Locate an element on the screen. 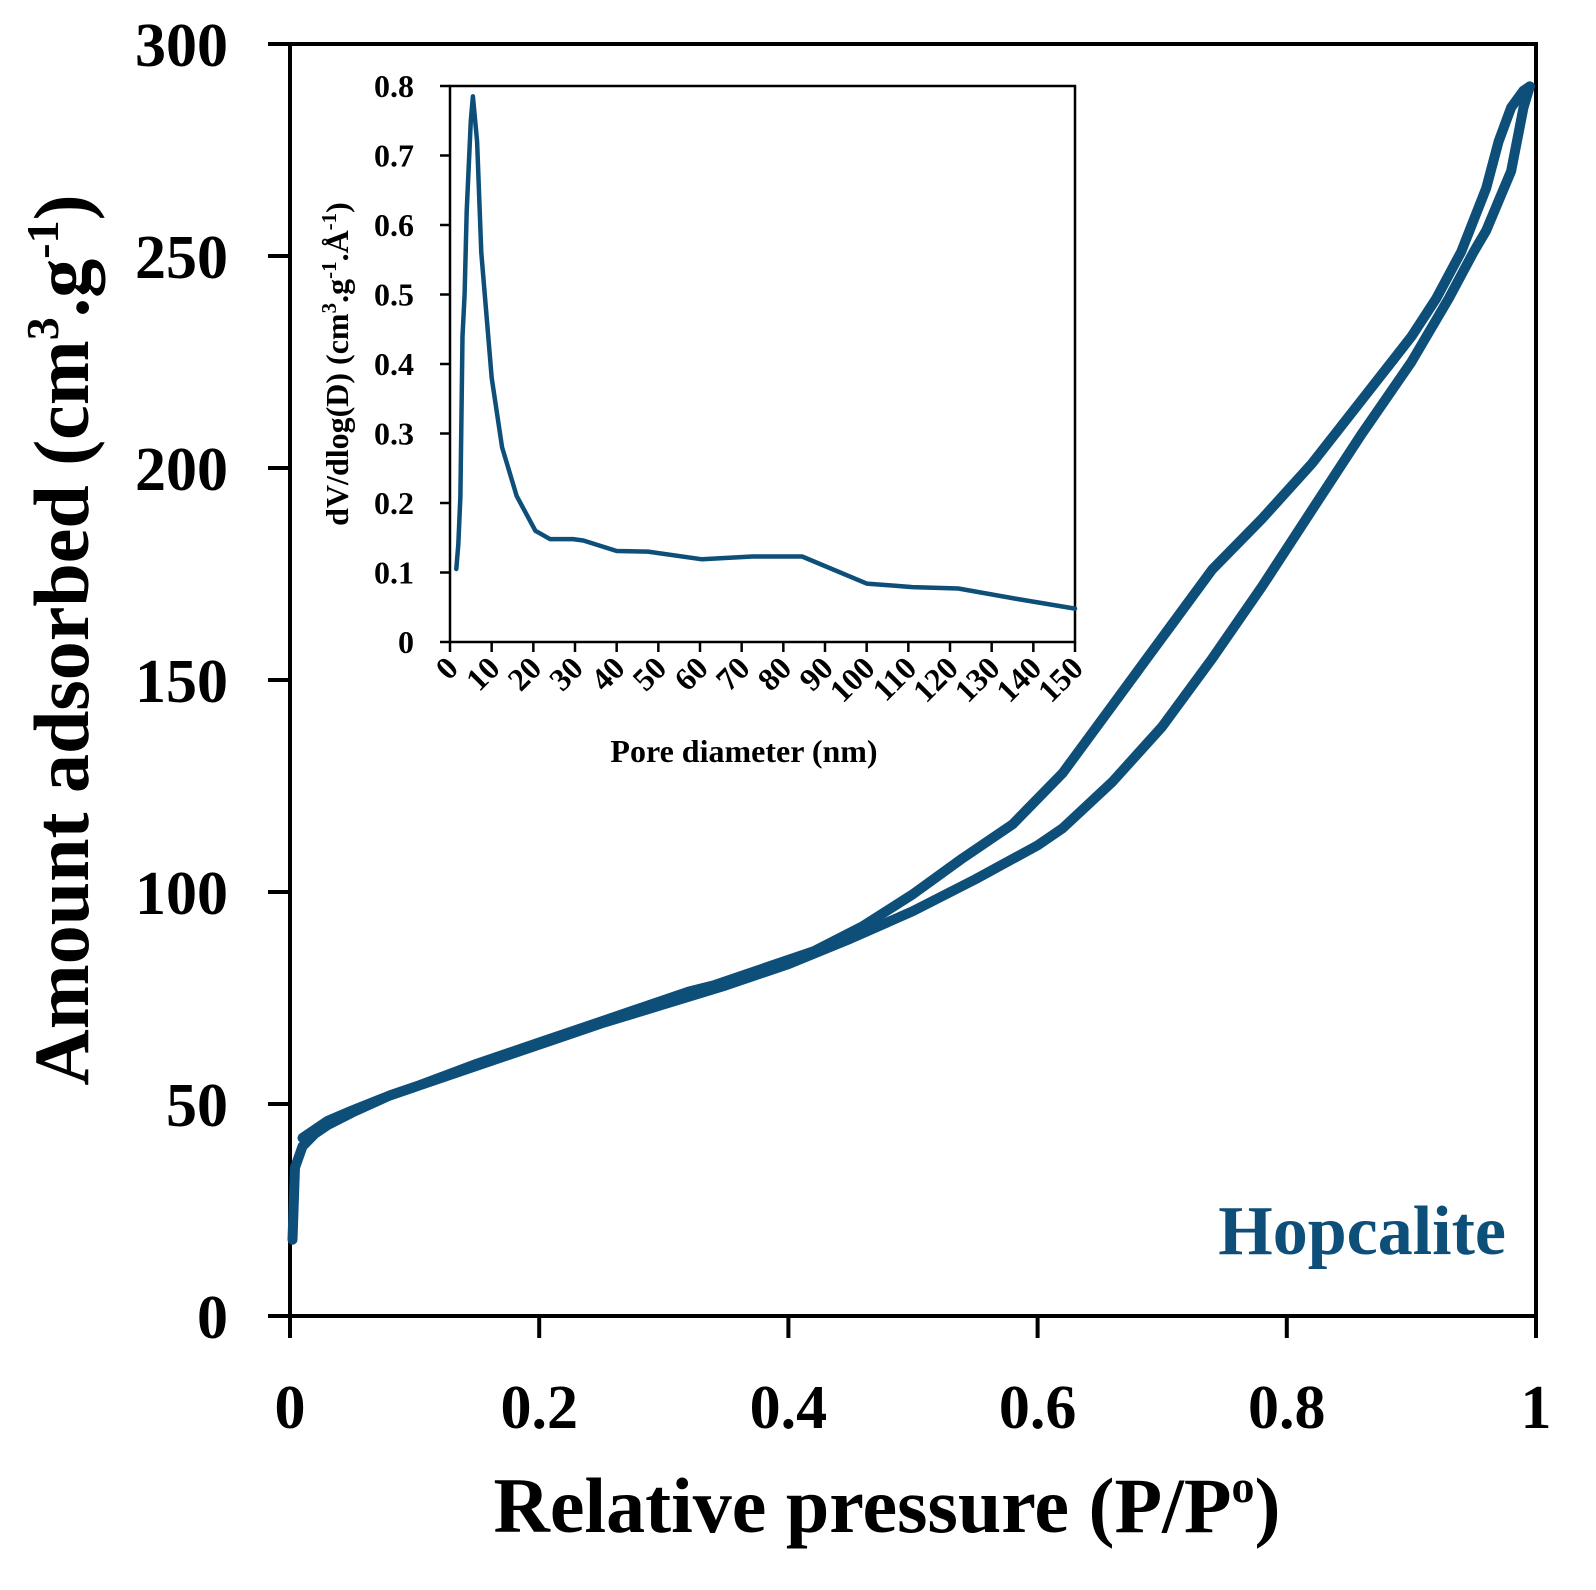 Image resolution: width=1596 pixels, height=1590 pixels. inset-y-axis-title-c: .Å is located at coordinates (337, 245).